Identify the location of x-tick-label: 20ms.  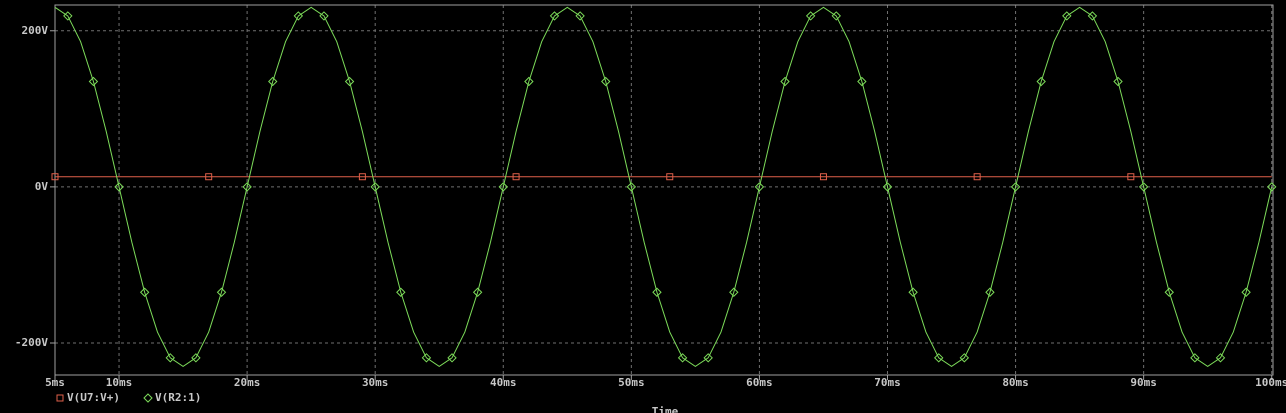
(247, 382).